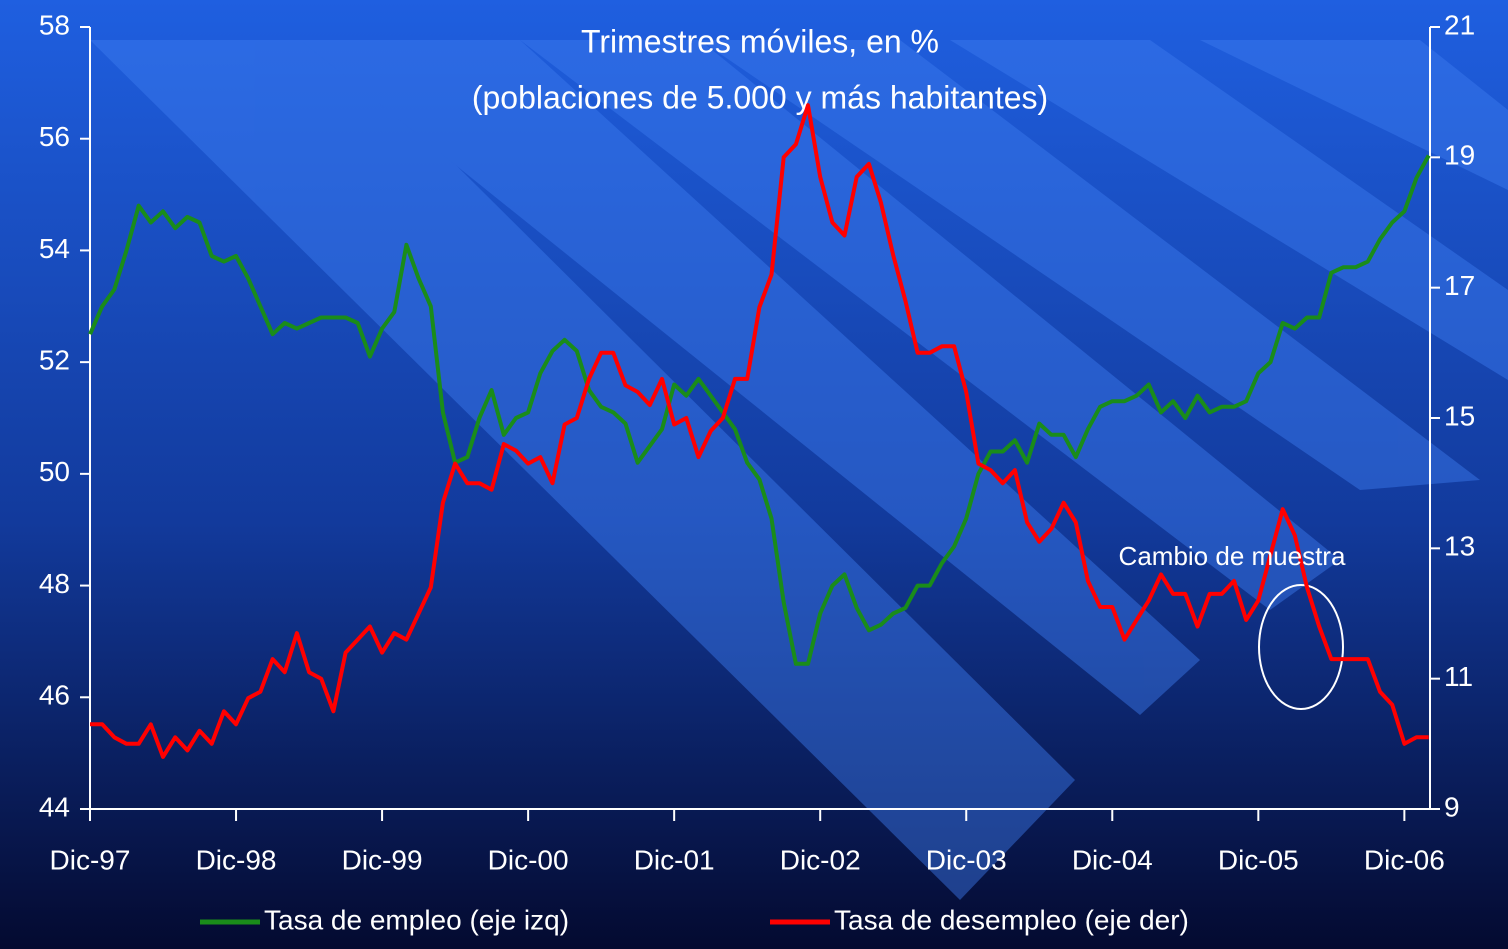 The image size is (1508, 949). What do you see at coordinates (1232, 556) in the screenshot?
I see `annotation: Cambio de muestra` at bounding box center [1232, 556].